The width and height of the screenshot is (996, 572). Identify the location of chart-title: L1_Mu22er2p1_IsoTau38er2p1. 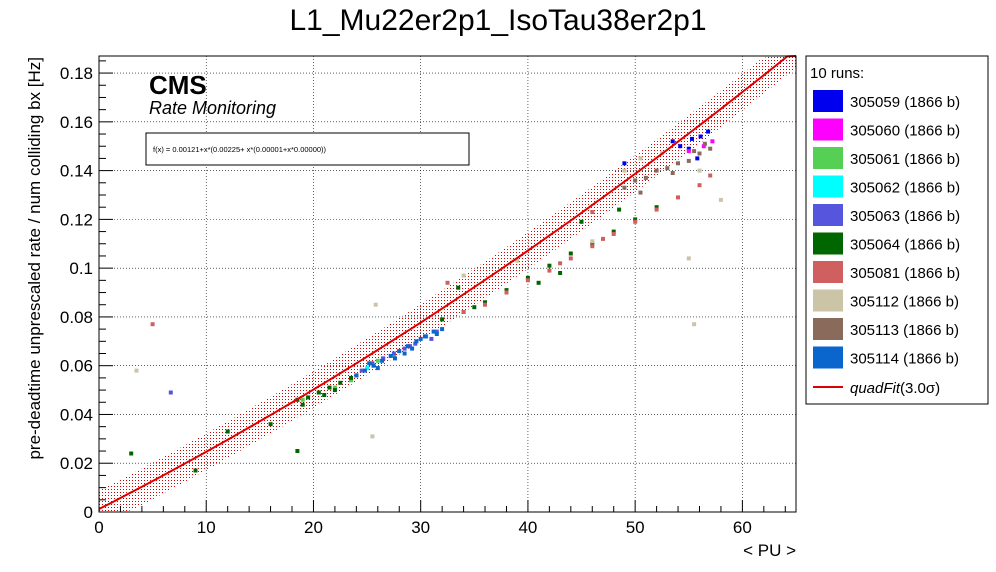
(498, 20).